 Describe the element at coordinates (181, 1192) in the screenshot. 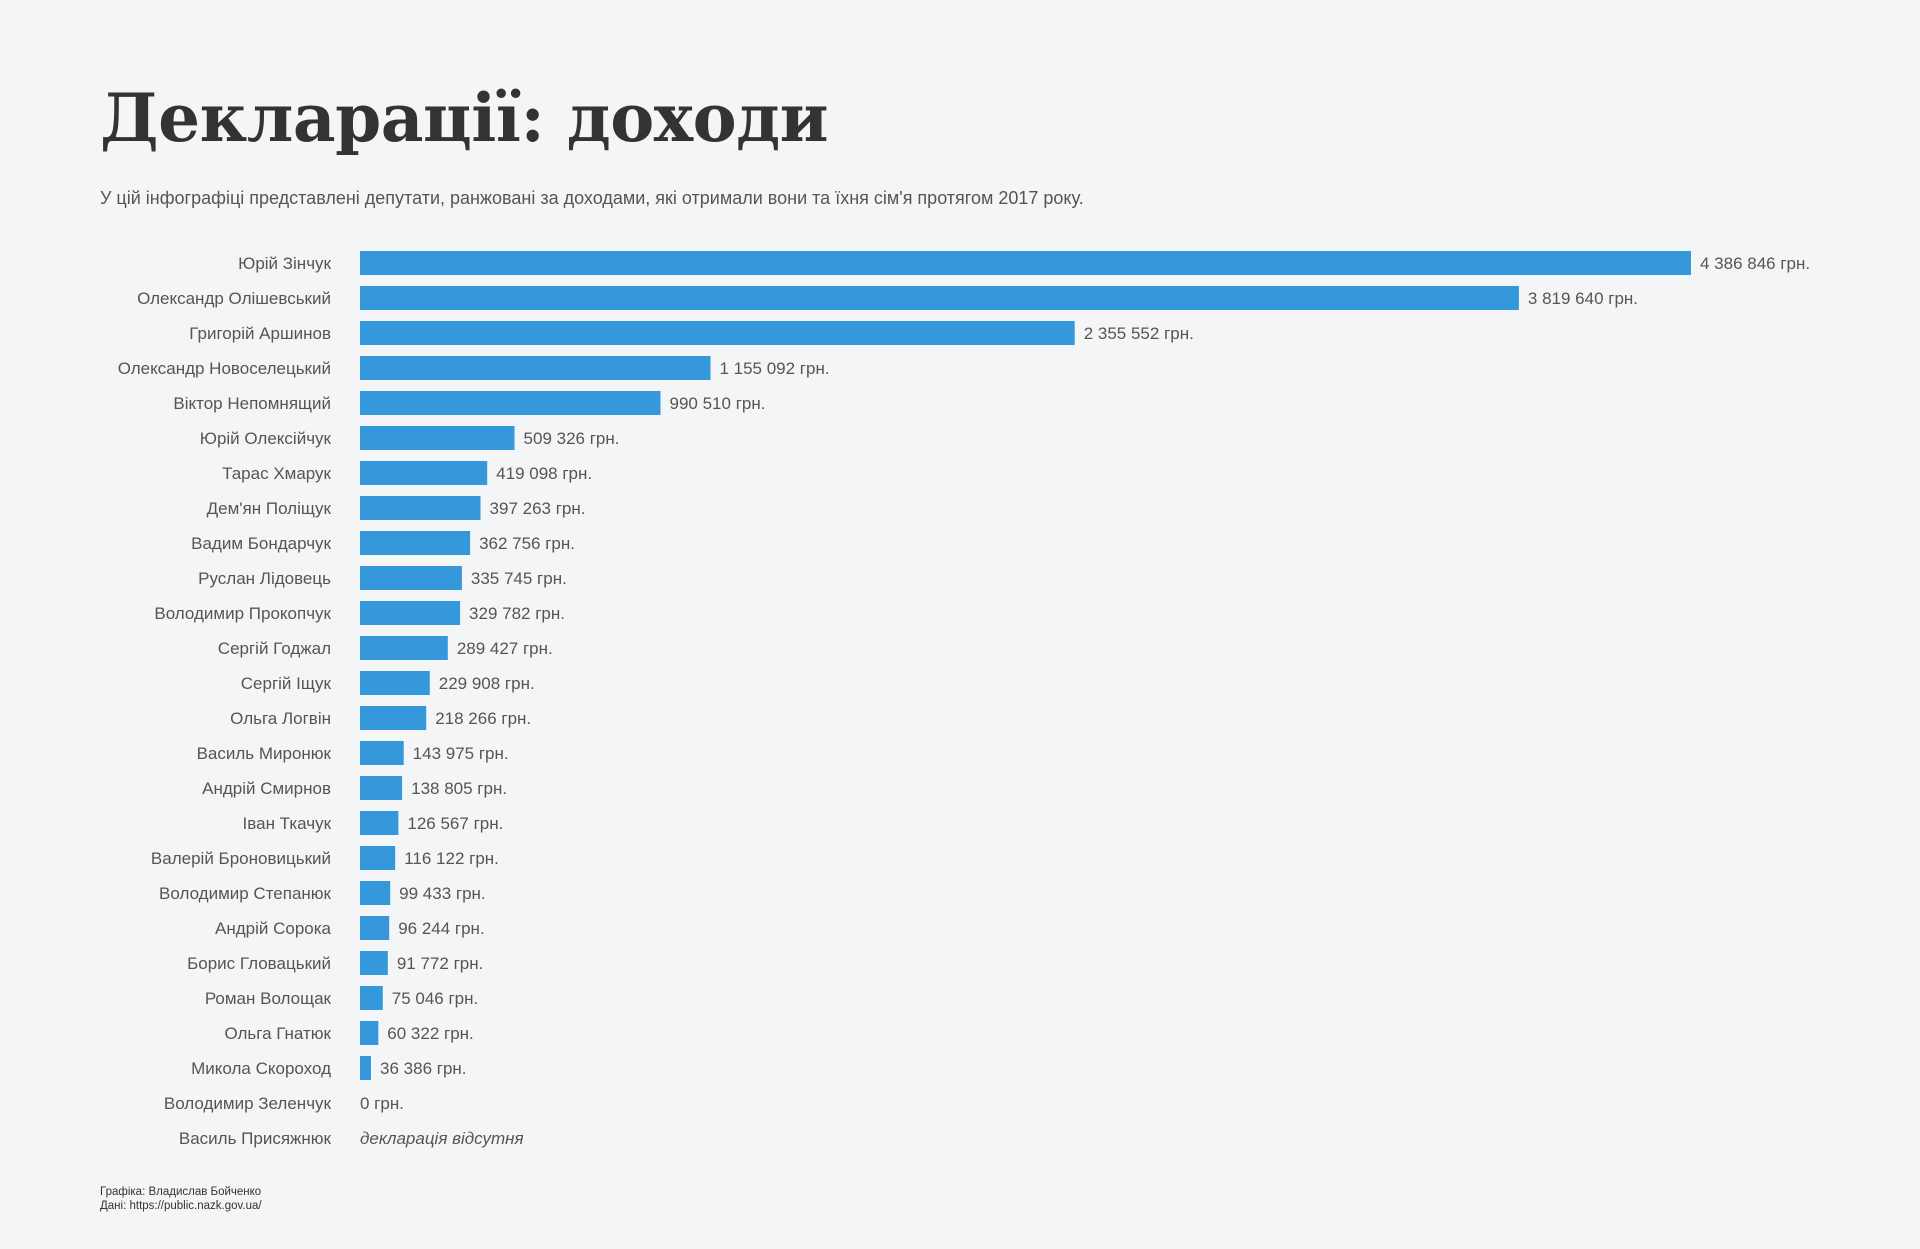

I see `graphics-credit: Графіка: Владислав Бойченко` at that location.